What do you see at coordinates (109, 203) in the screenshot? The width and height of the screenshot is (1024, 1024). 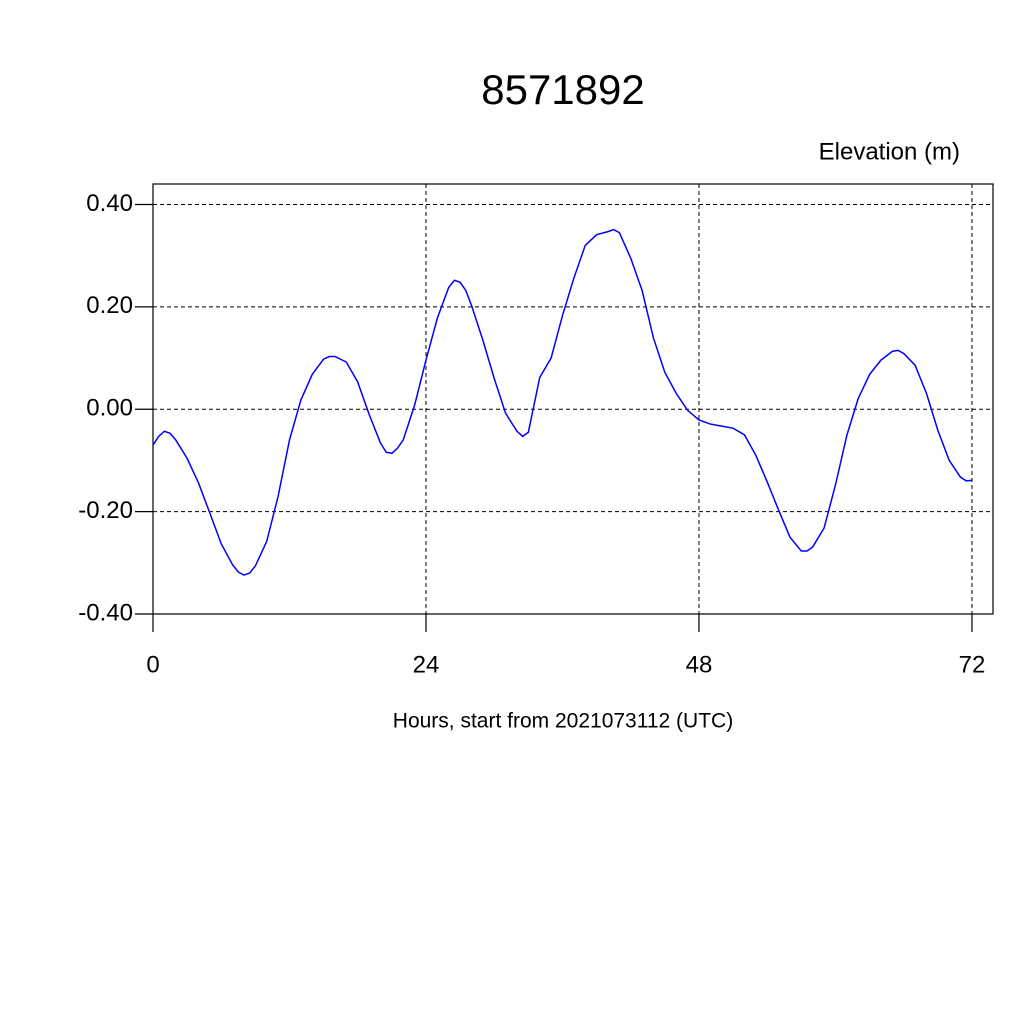 I see `y-tick-label: 0.40` at bounding box center [109, 203].